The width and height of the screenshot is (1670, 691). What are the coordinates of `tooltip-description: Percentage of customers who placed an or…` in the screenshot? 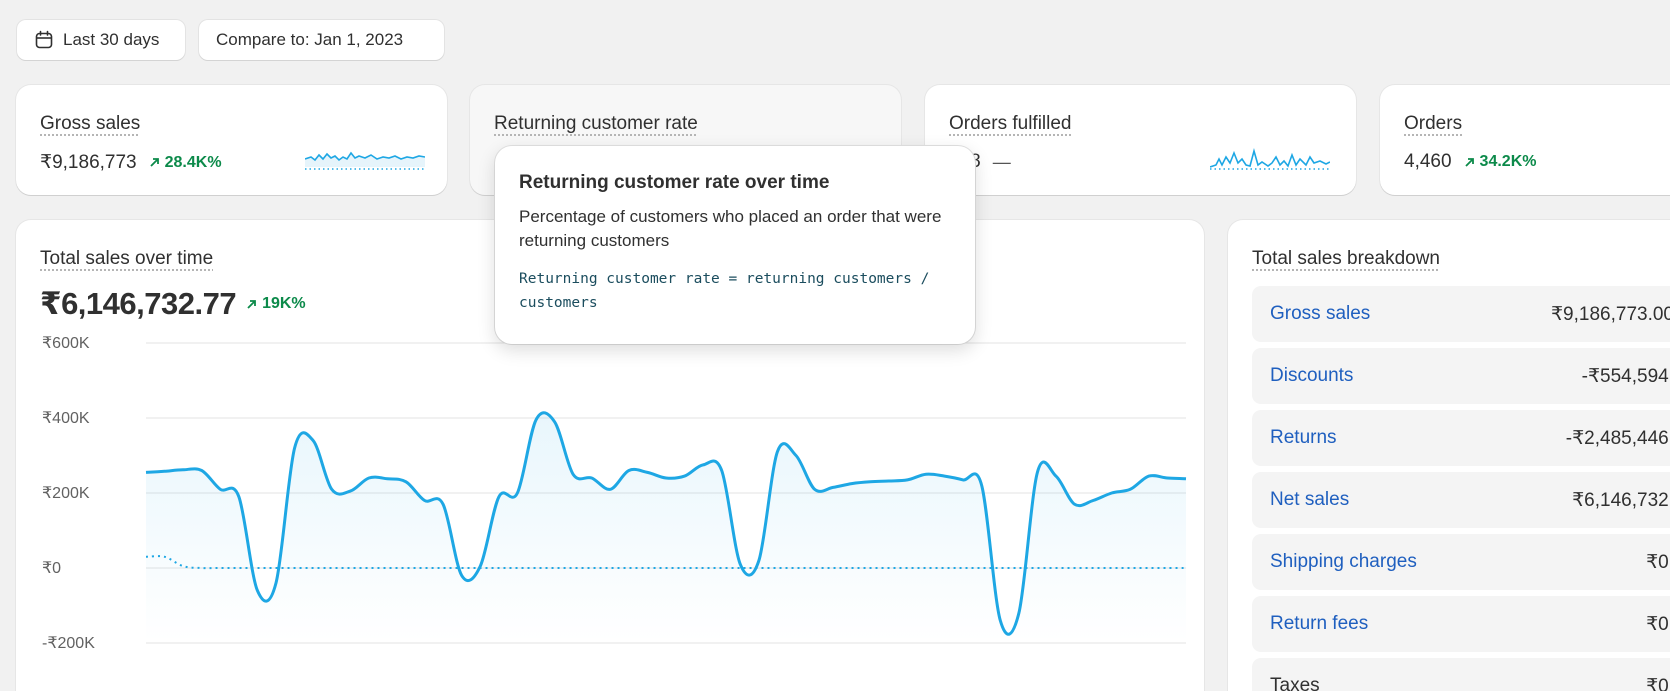 It's located at (730, 228).